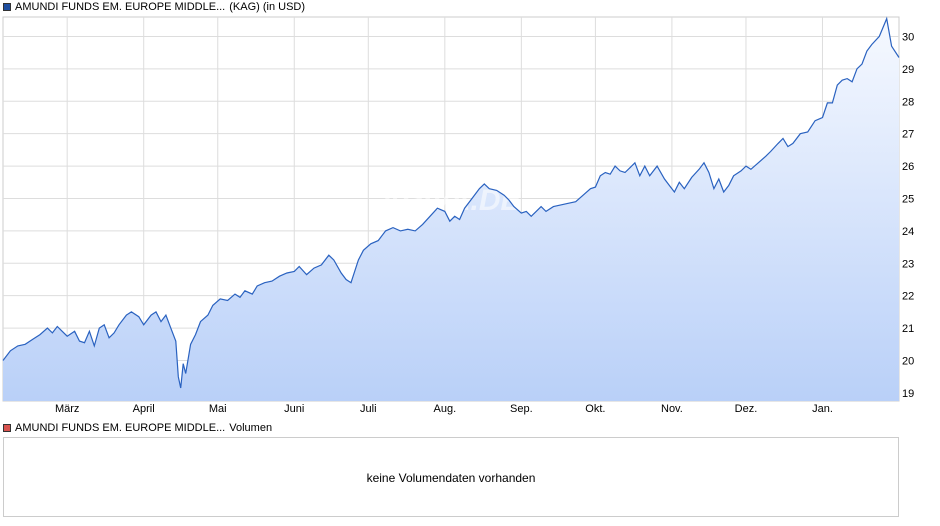  Describe the element at coordinates (672, 409) in the screenshot. I see `x-tick-label: Nov.` at that location.